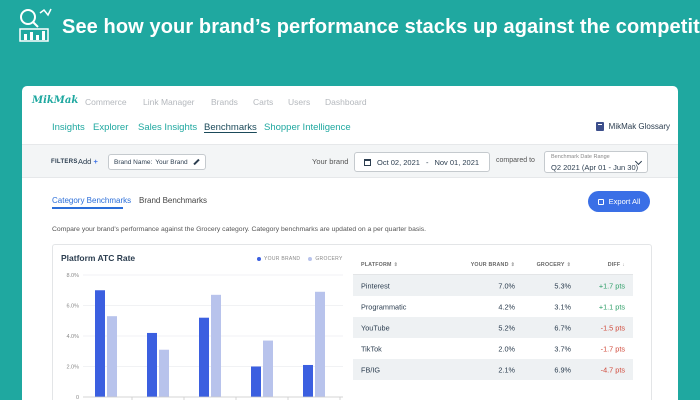  I want to click on nav-link-manager: Link Manager, so click(169, 102).